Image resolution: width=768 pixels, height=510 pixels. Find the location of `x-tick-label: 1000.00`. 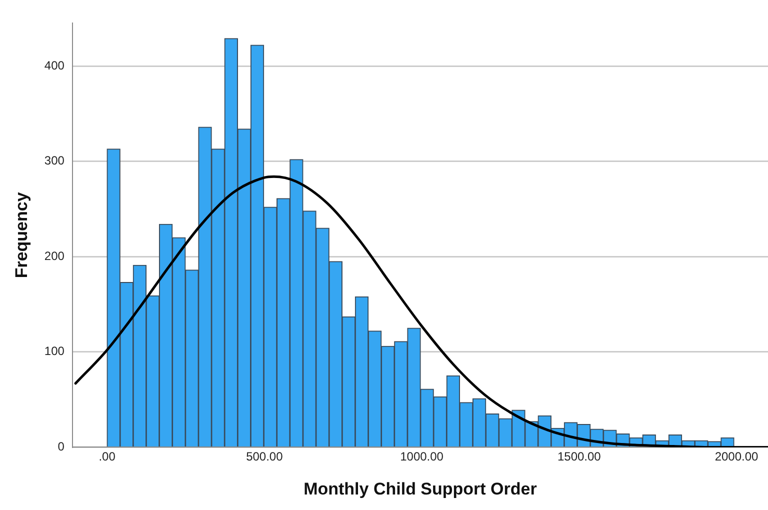

x-tick-label: 1000.00 is located at coordinates (422, 457).